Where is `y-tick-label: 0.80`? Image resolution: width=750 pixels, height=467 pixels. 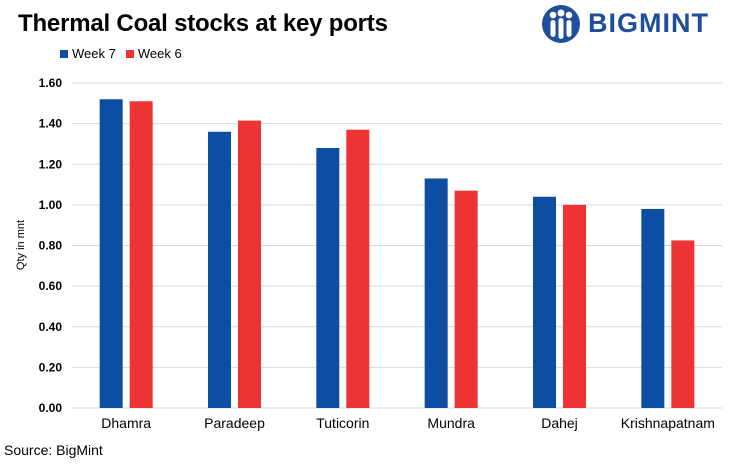 y-tick-label: 0.80 is located at coordinates (51, 246).